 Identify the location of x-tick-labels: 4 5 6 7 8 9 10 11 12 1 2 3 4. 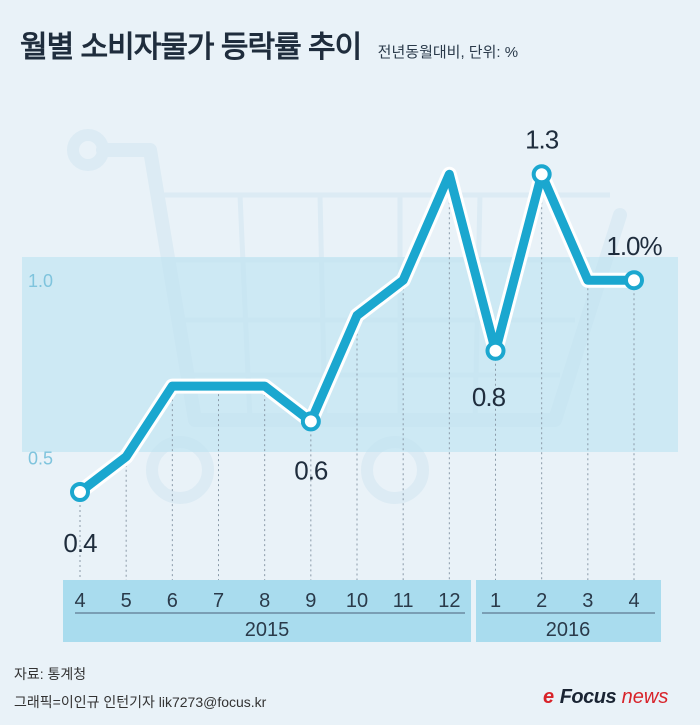
(356, 601).